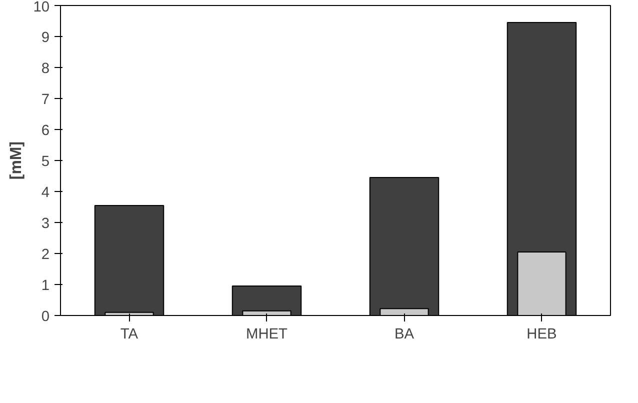 This screenshot has height=403, width=638. What do you see at coordinates (404, 334) in the screenshot?
I see `x-tick-label: BA` at bounding box center [404, 334].